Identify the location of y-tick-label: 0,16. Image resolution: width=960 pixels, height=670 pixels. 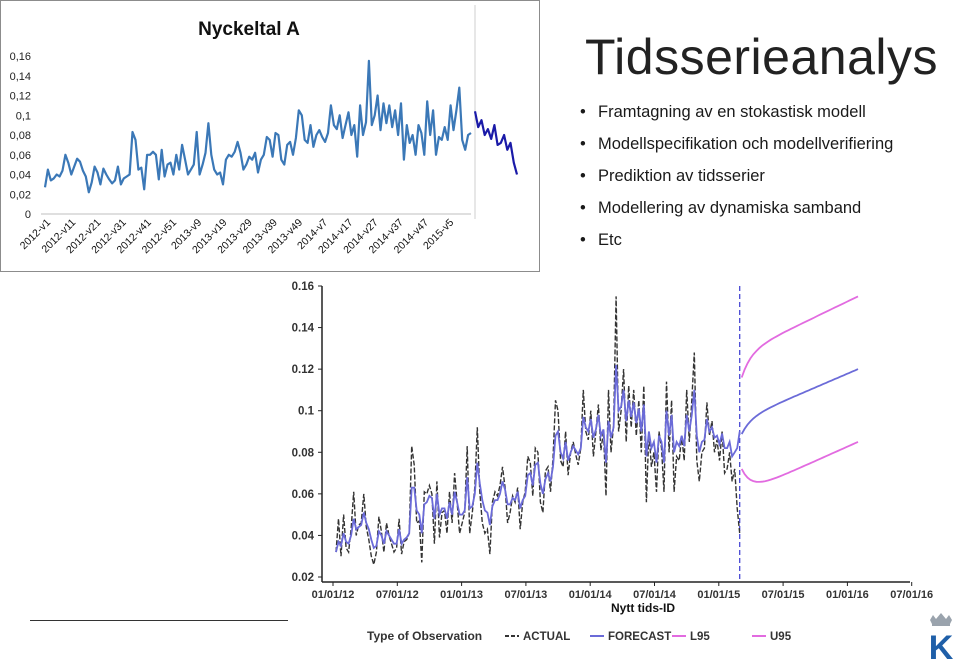
(20, 57).